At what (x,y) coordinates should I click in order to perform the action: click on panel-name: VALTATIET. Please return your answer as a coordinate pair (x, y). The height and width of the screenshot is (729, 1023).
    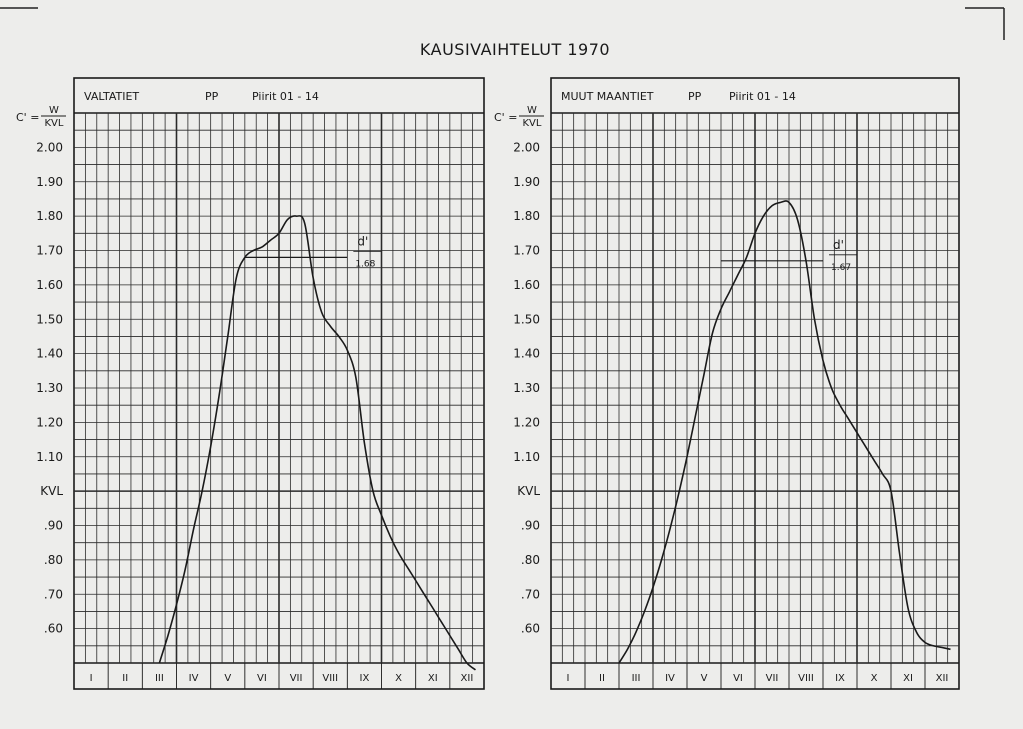
    Looking at the image, I should click on (111, 96).